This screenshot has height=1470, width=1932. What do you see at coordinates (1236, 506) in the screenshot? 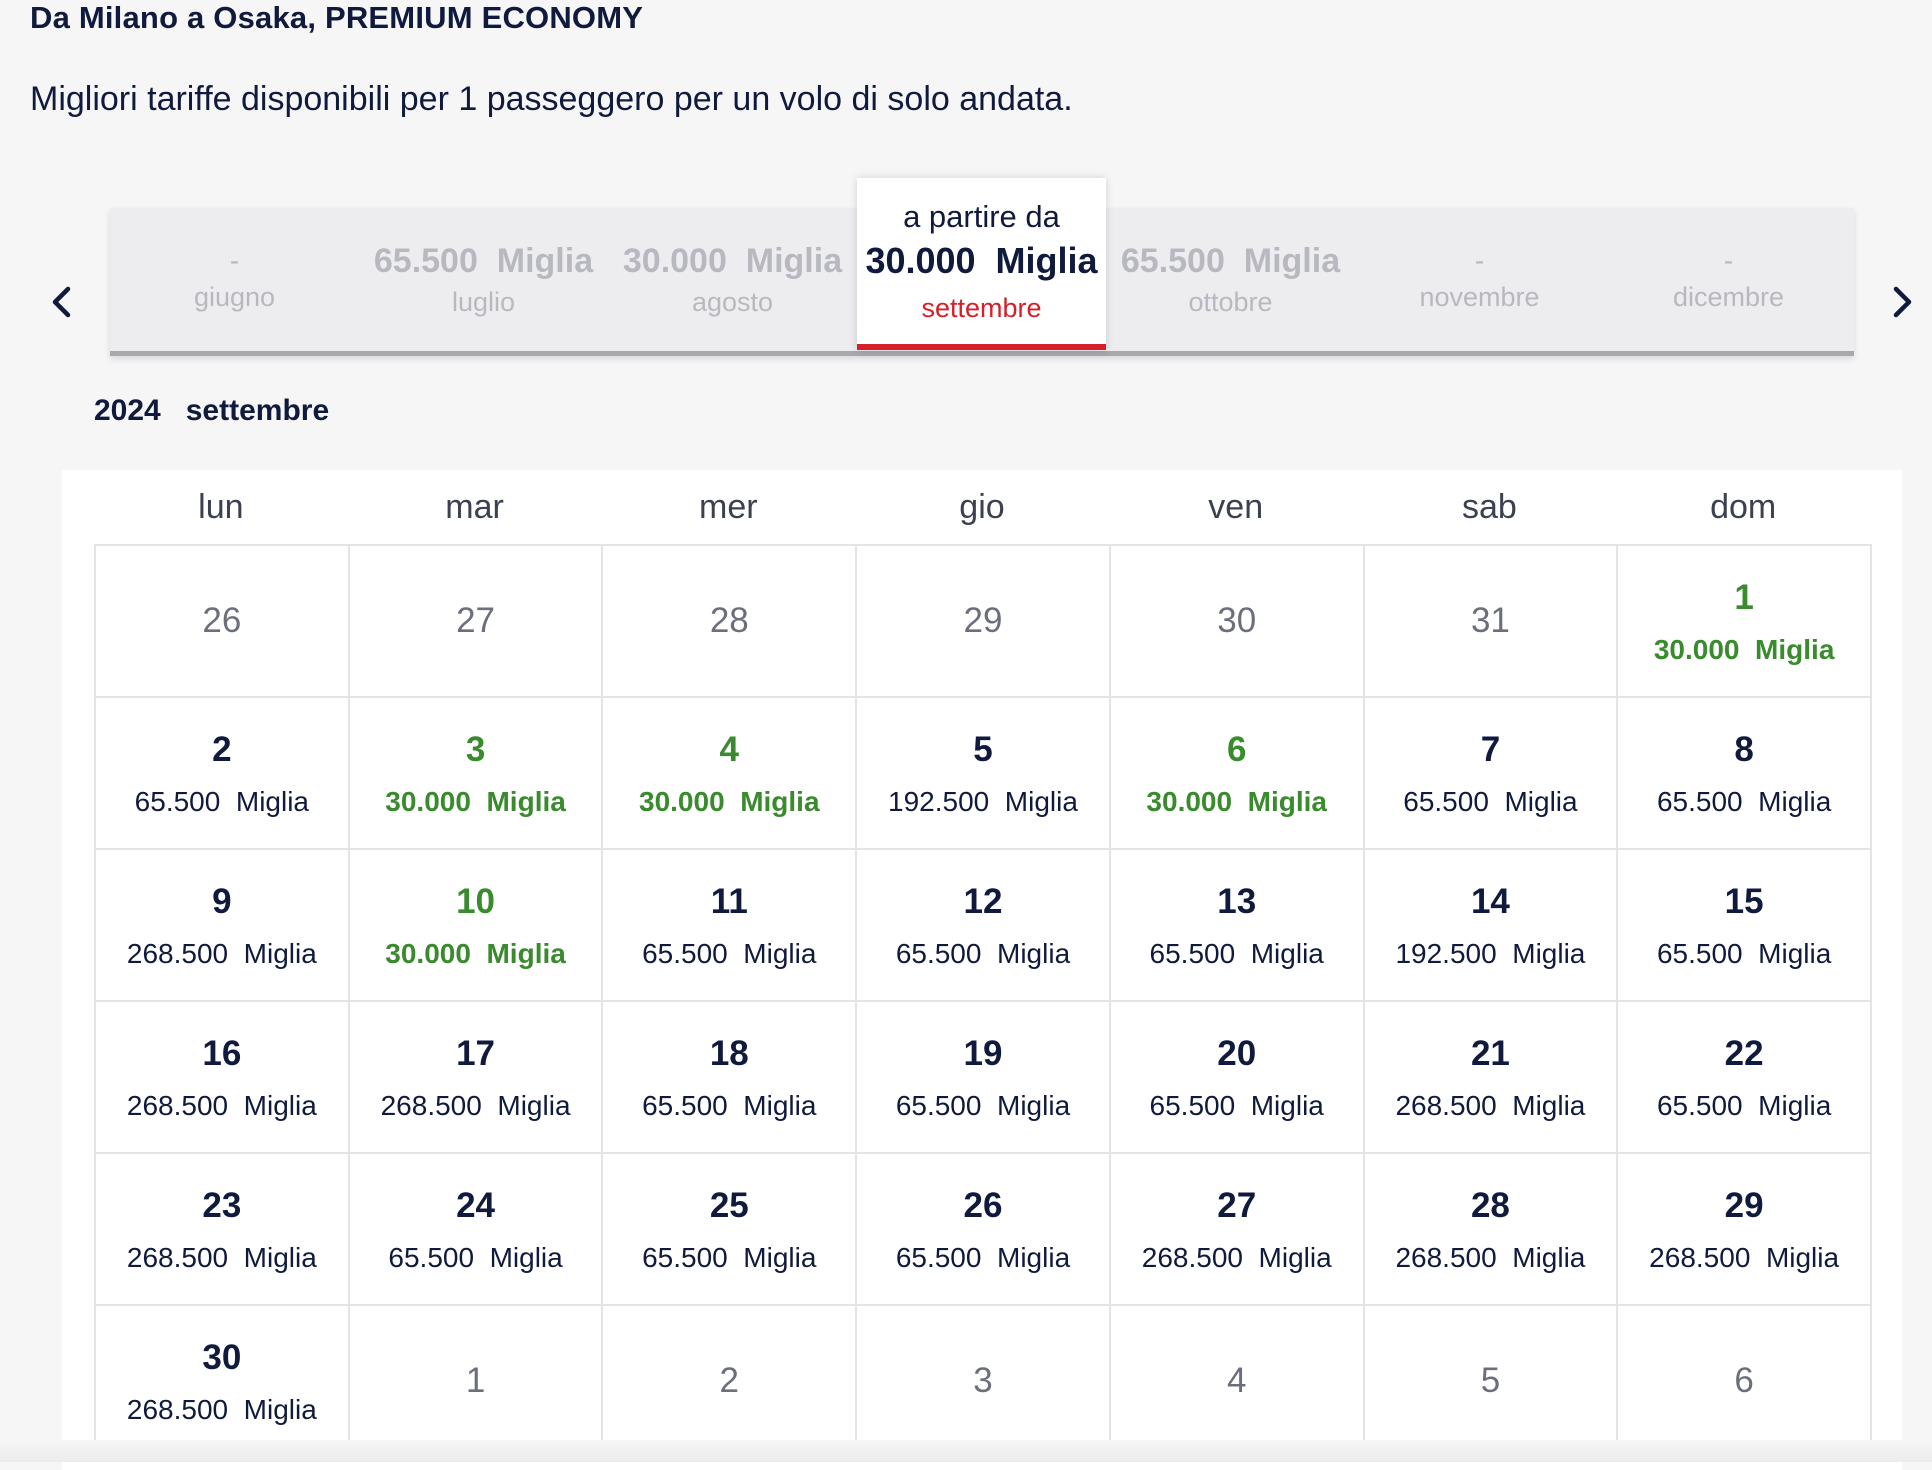
I see `weekday-label: ven` at bounding box center [1236, 506].